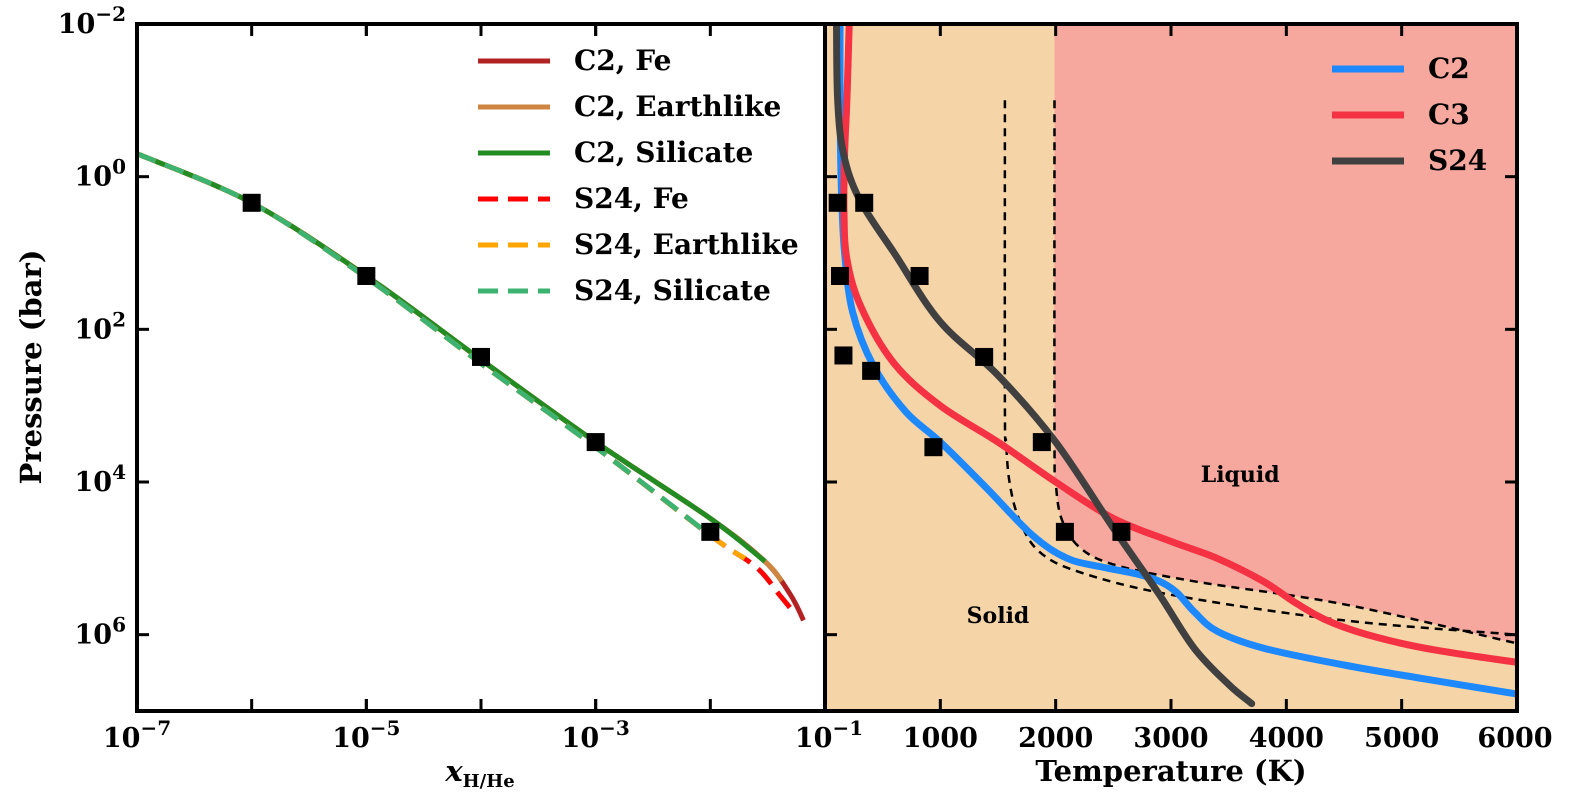  Describe the element at coordinates (1123, 545) in the screenshot. I see `phase-label-group: Solid Liquid` at that location.